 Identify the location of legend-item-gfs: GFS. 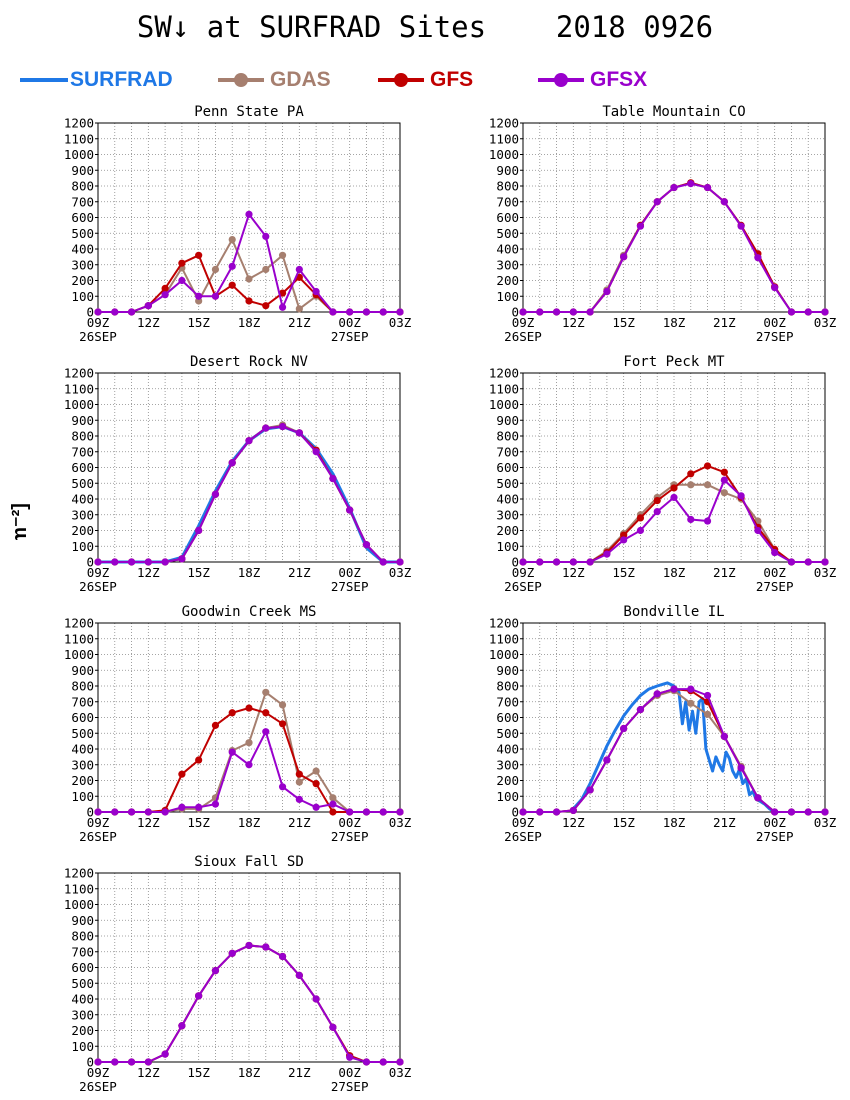
(438, 80).